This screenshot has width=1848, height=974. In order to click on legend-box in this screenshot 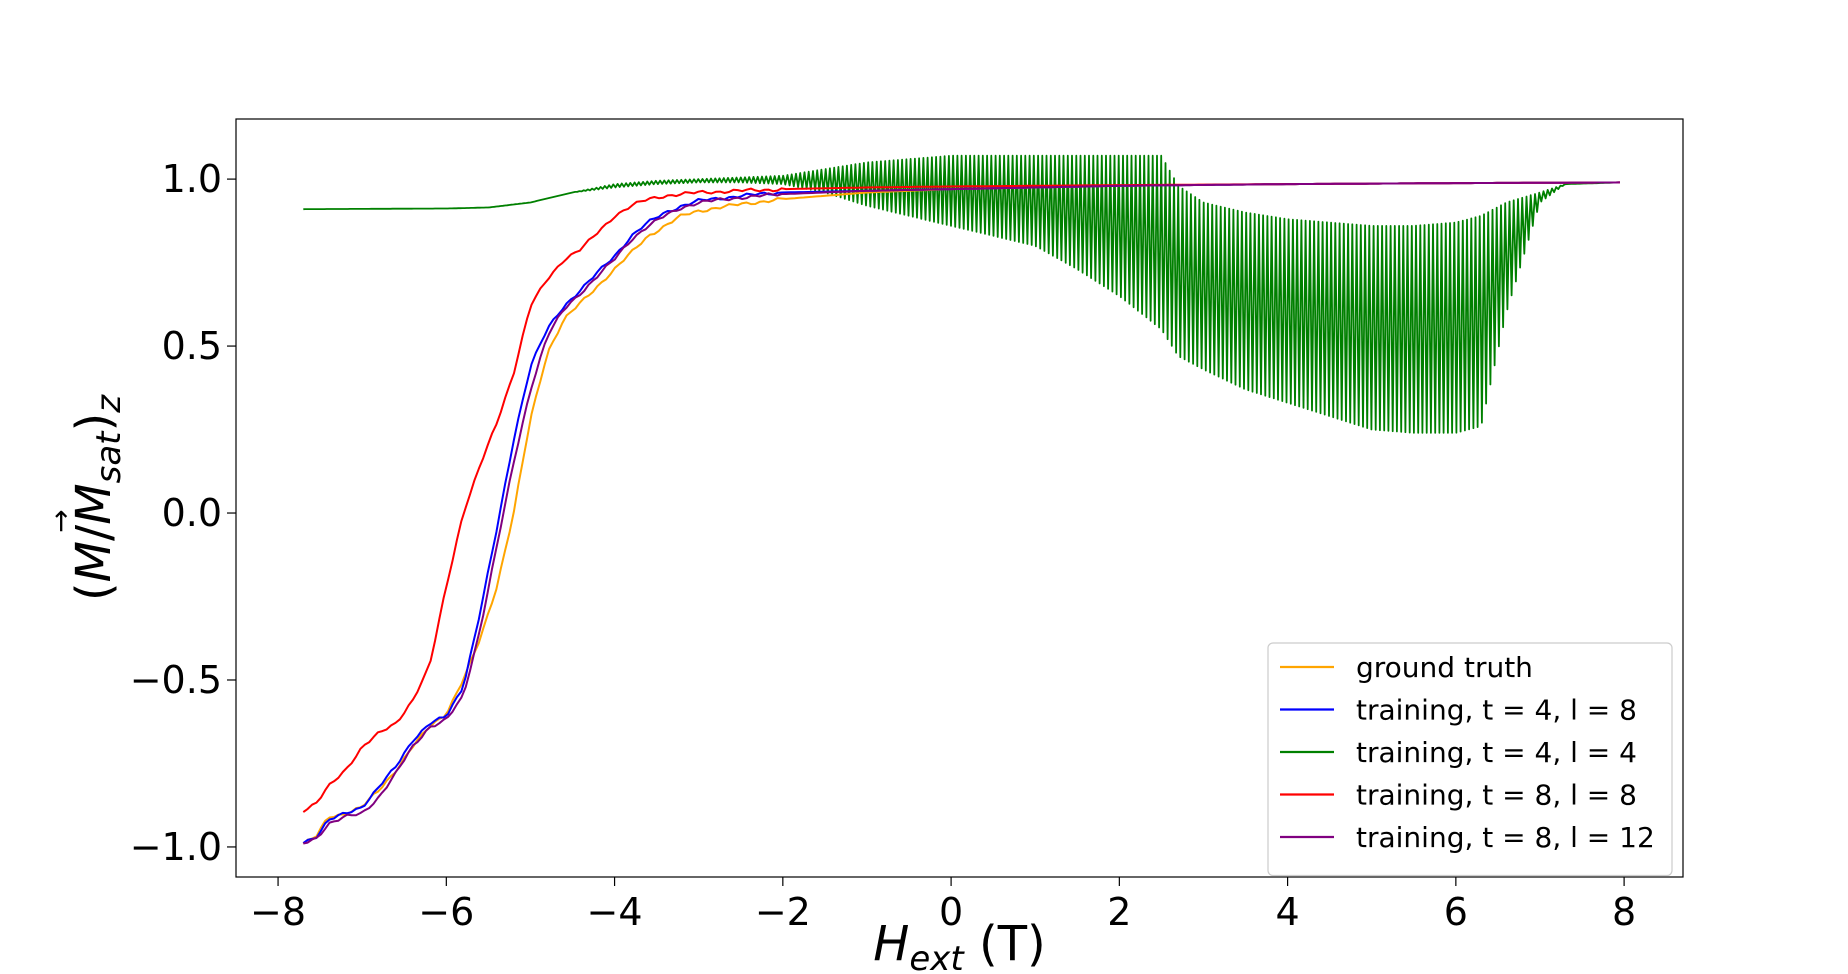, I will do `click(1470, 759)`.